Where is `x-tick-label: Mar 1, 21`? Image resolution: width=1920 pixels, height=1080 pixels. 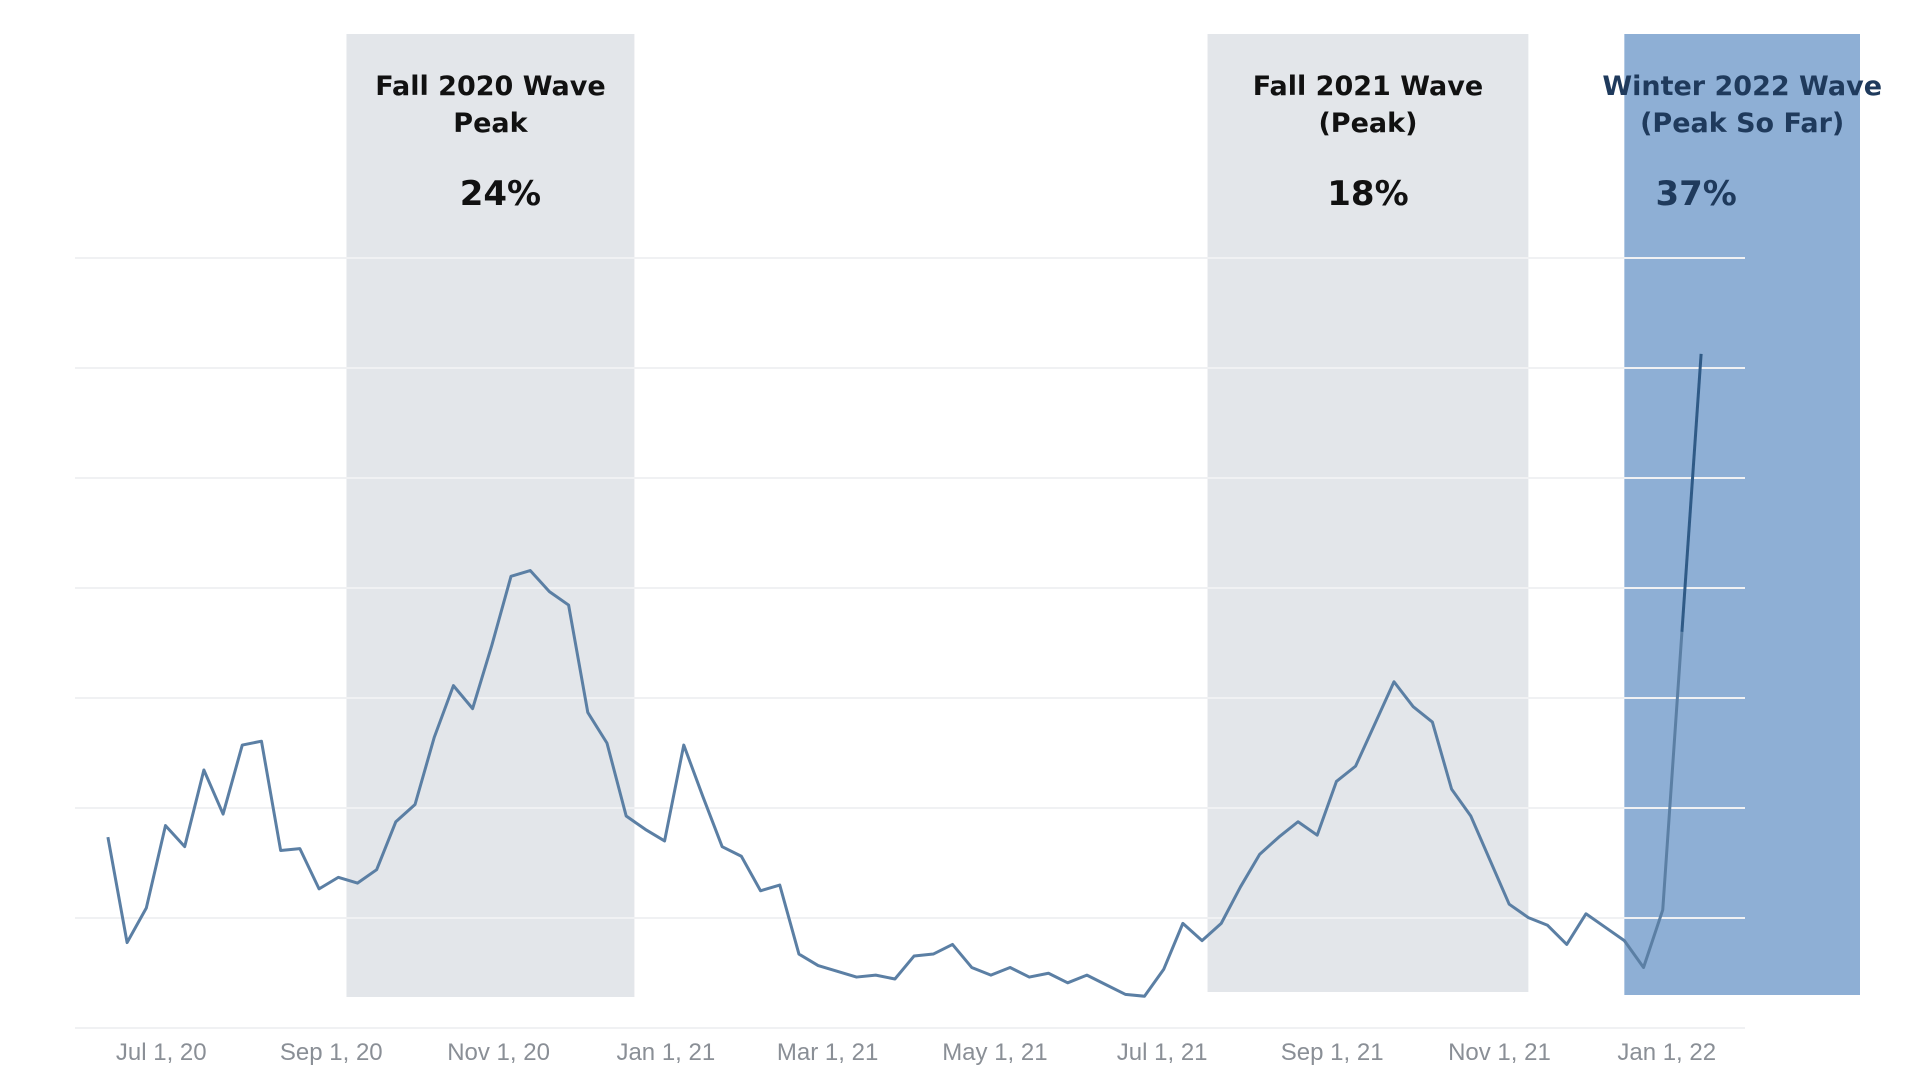 x-tick-label: Mar 1, 21 is located at coordinates (827, 1052).